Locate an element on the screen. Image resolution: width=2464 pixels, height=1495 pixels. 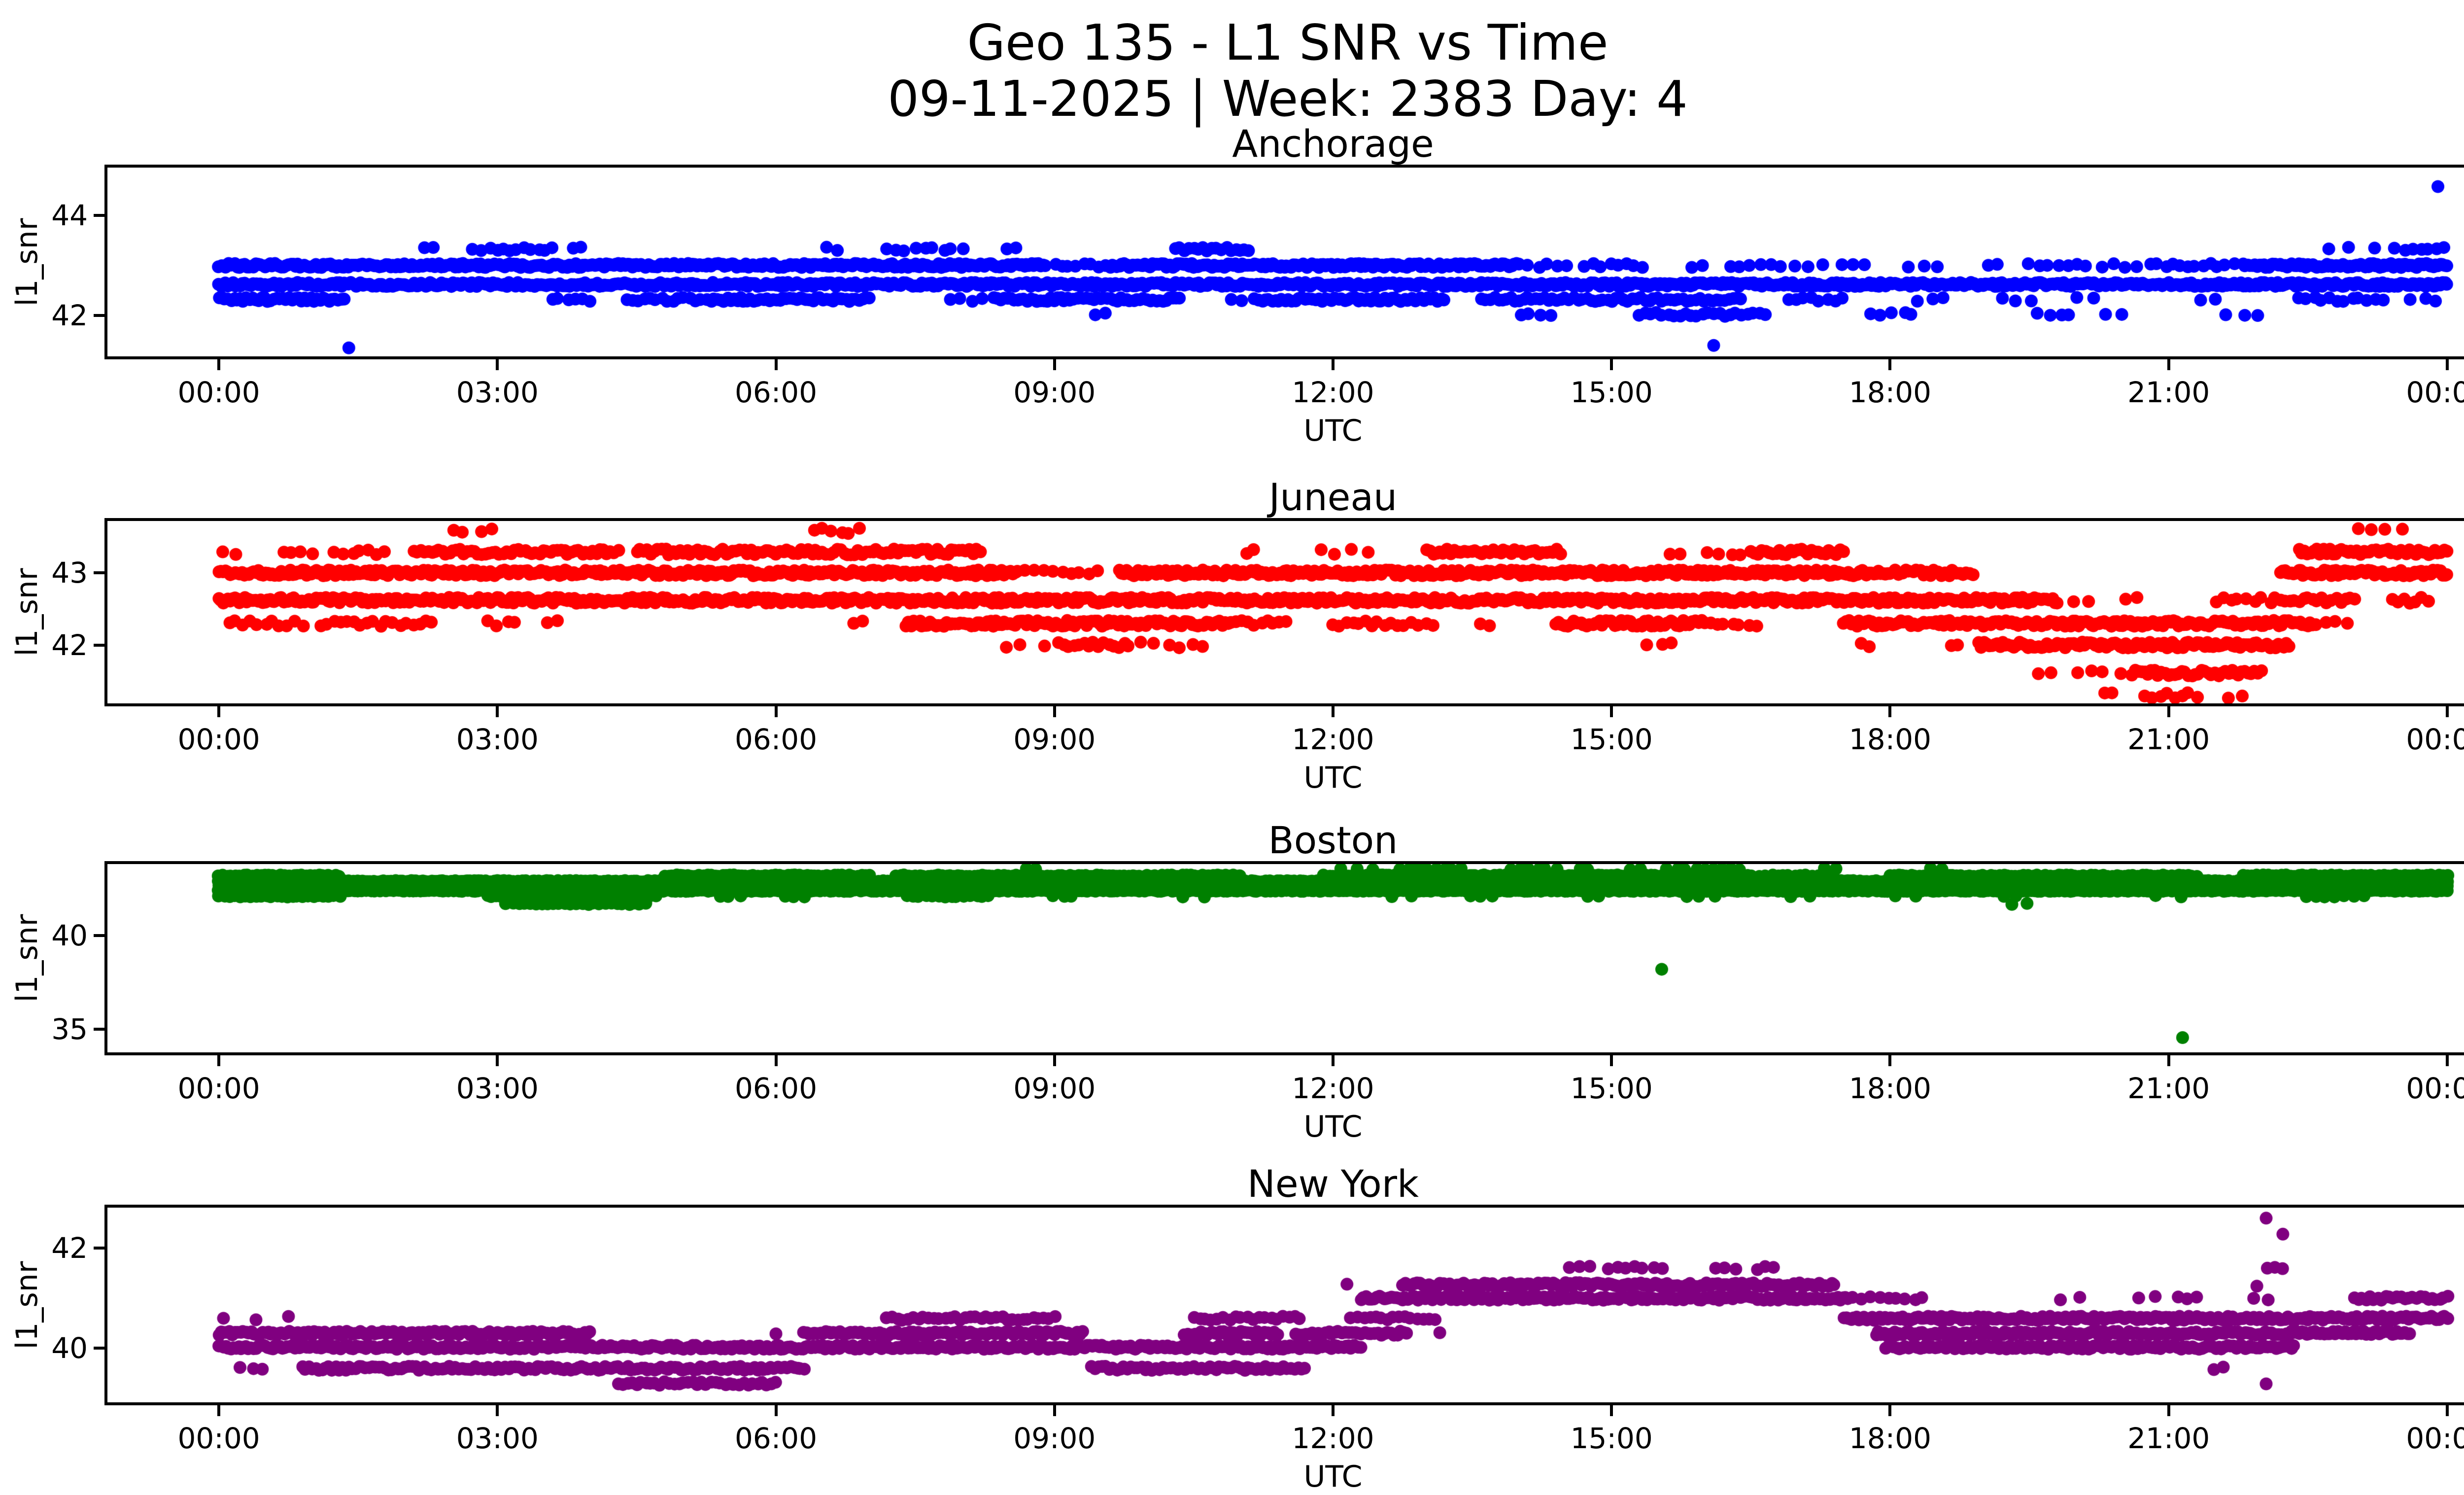
scatter-canvas-juneau is located at coordinates (1285, 612).